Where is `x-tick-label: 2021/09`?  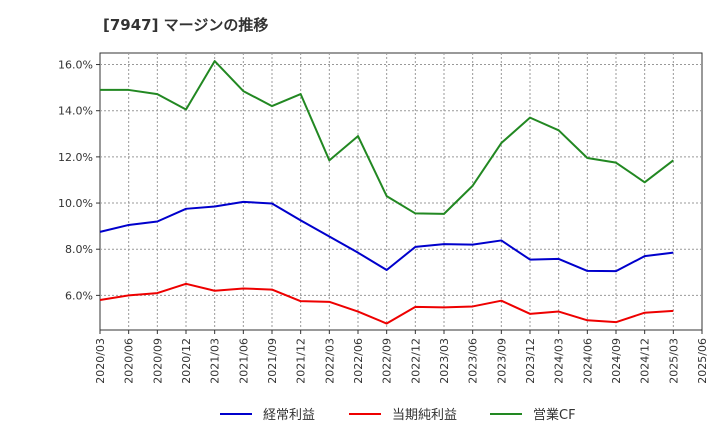
x-tick-label: 2021/09 is located at coordinates (272, 361).